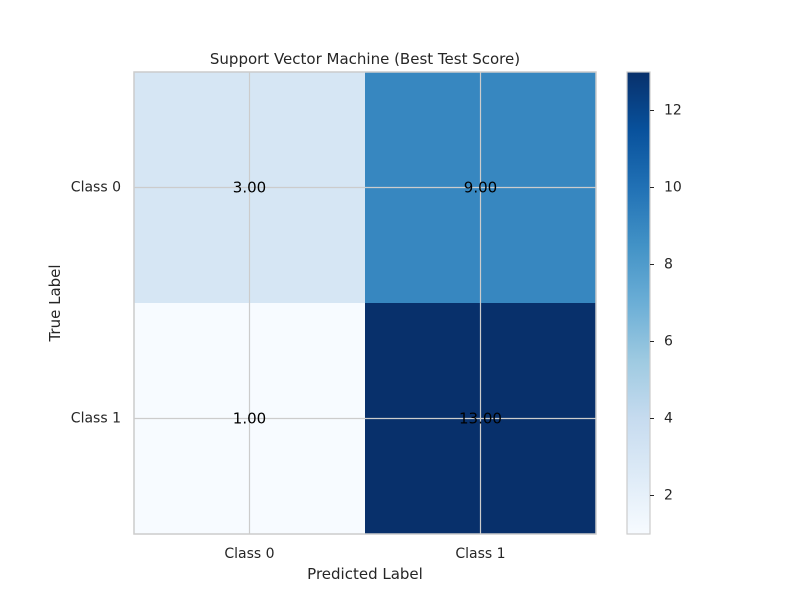  What do you see at coordinates (673, 188) in the screenshot?
I see `colorbar-tick-label: 10` at bounding box center [673, 188].